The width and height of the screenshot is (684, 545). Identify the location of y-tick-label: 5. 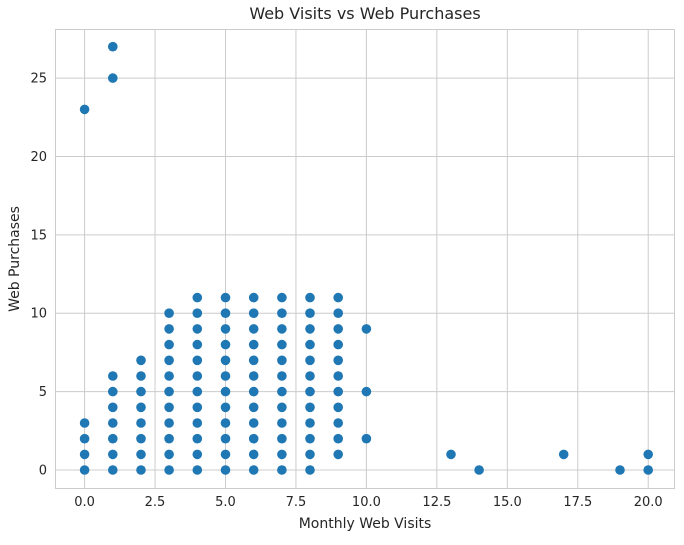
(43, 392).